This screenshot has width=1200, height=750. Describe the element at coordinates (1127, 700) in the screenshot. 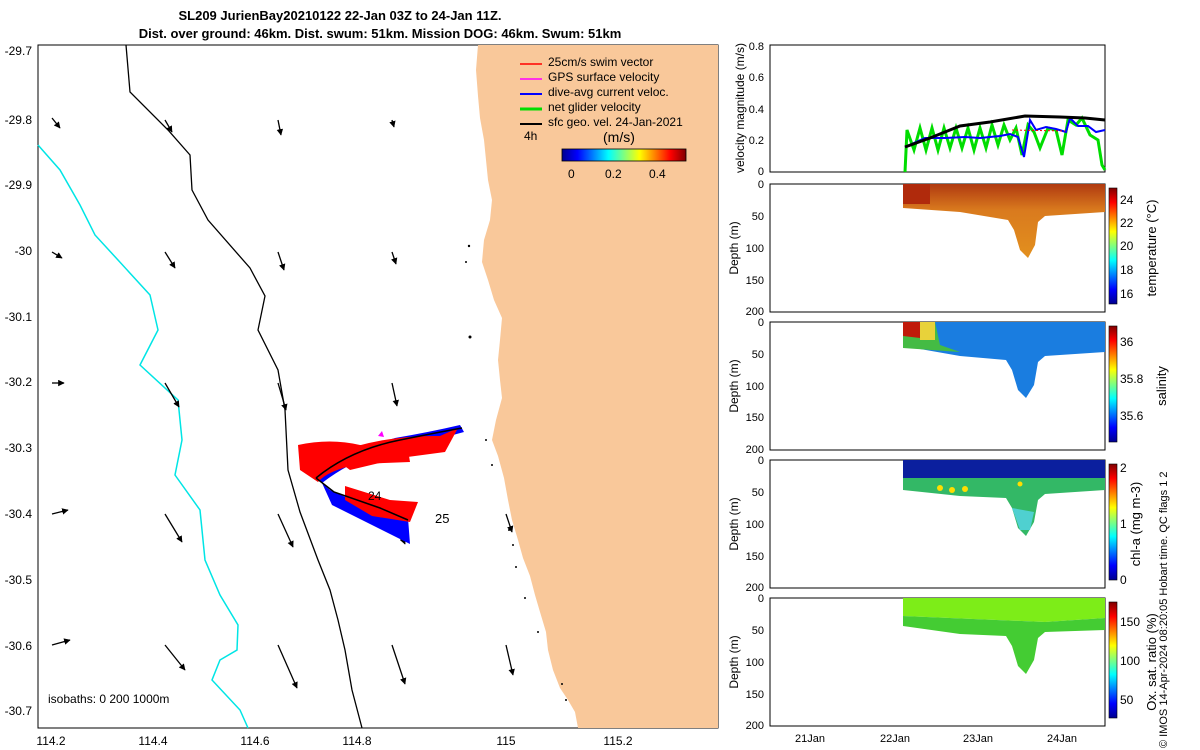

I see `ox-cbar-tick: 50` at that location.